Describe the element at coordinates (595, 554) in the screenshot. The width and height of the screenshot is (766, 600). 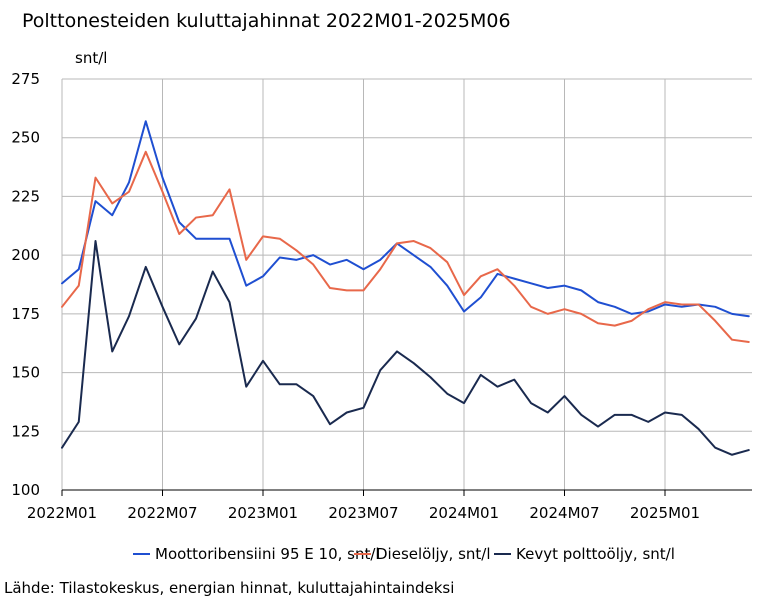
I see `legend-label-2: Kevyt polttoöljy, snt/l` at that location.